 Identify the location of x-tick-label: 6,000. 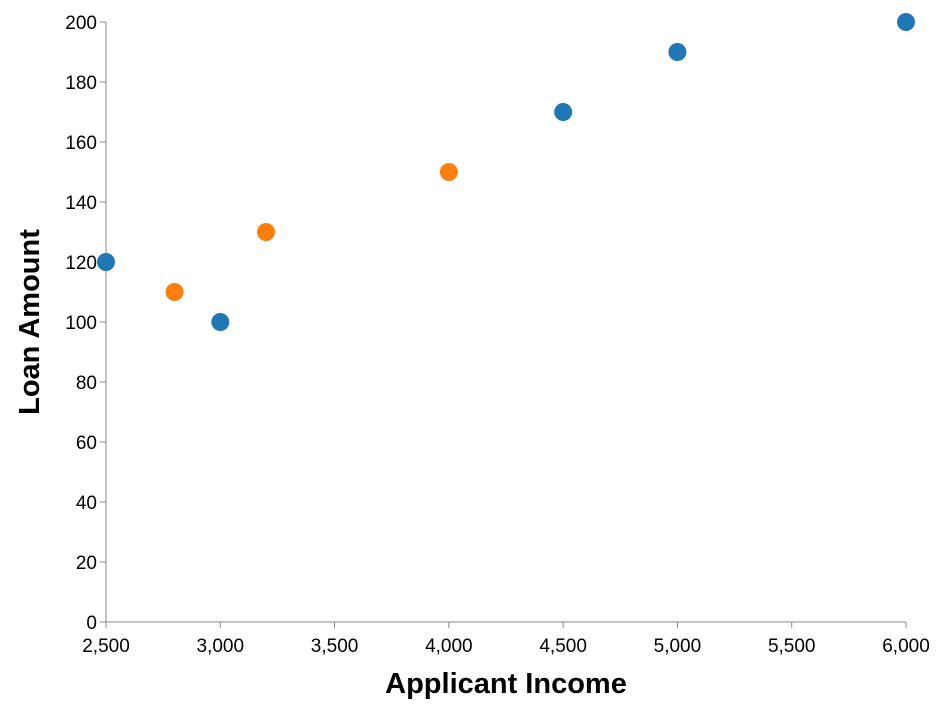
(906, 646).